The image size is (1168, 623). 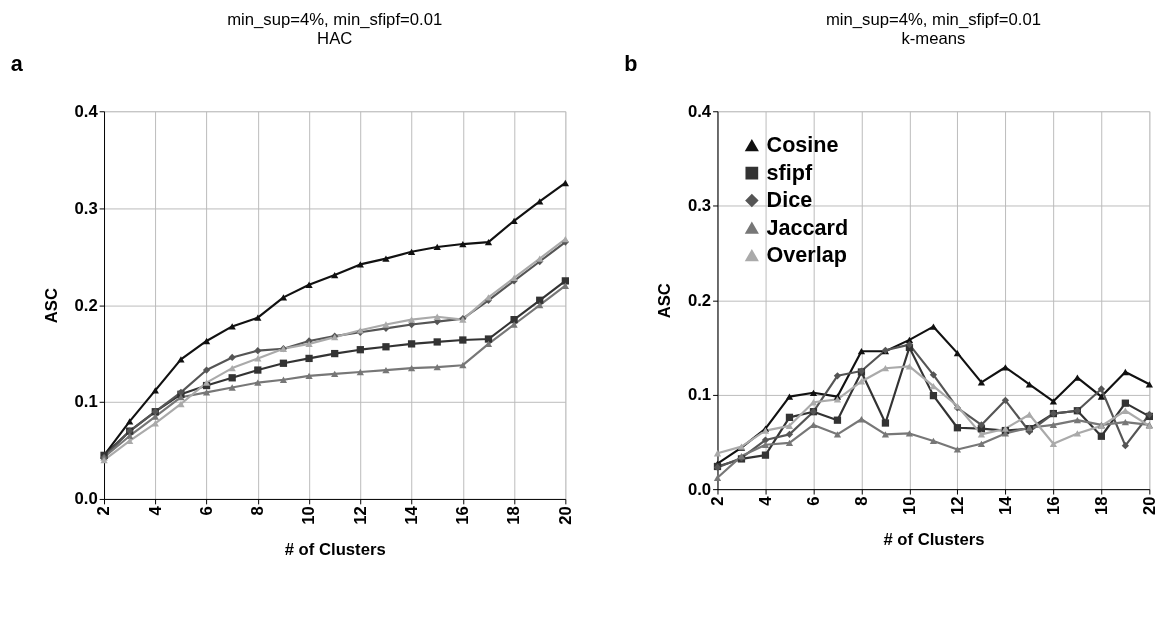 What do you see at coordinates (933, 38) in the screenshot?
I see `chart-subtitle: k-means` at bounding box center [933, 38].